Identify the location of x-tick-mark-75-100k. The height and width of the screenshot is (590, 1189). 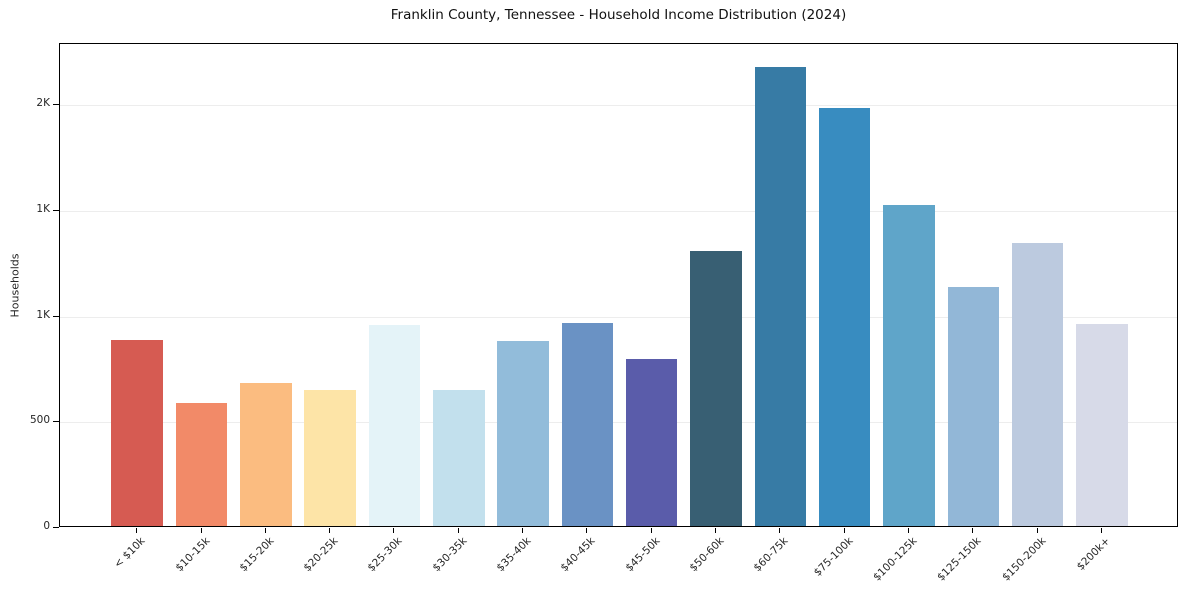
(844, 530).